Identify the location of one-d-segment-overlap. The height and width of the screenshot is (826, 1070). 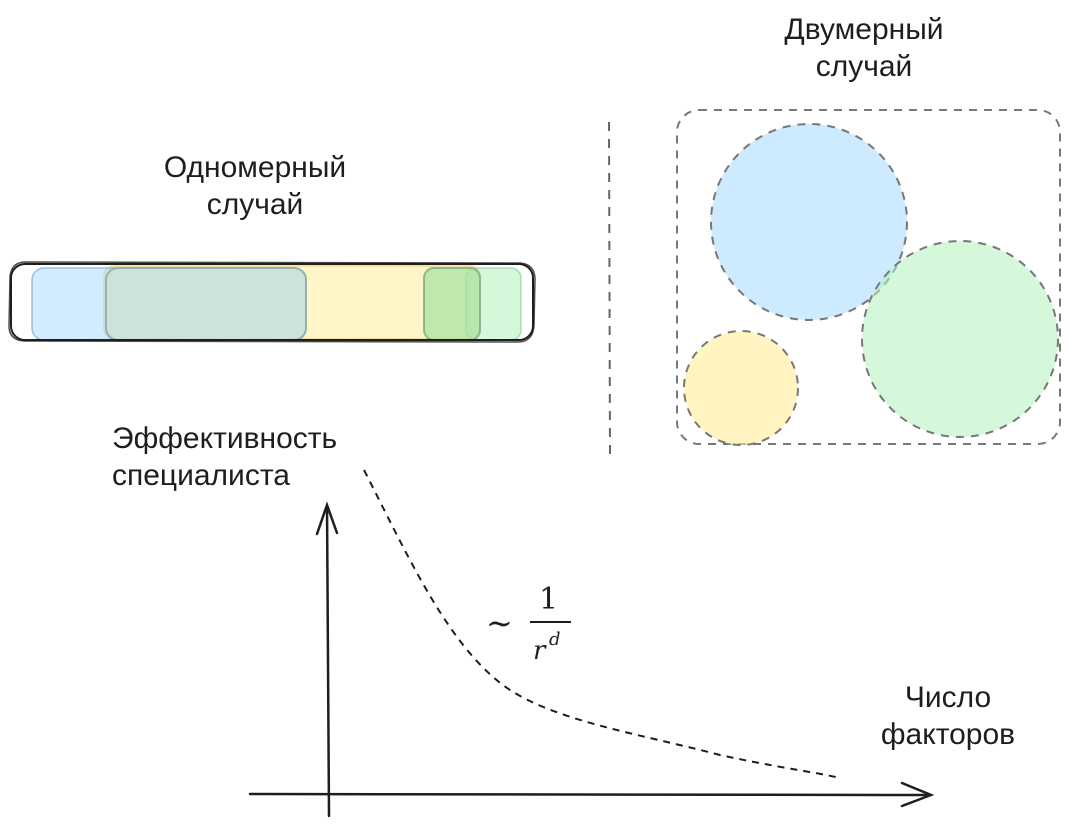
(206, 304).